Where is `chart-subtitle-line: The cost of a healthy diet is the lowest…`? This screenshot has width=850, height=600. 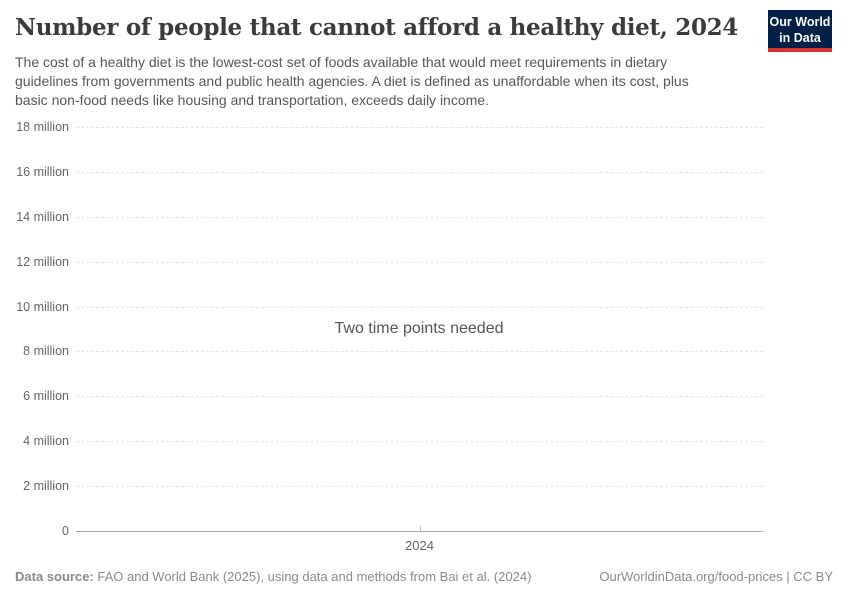 chart-subtitle-line: The cost of a healthy diet is the lowest… is located at coordinates (341, 62).